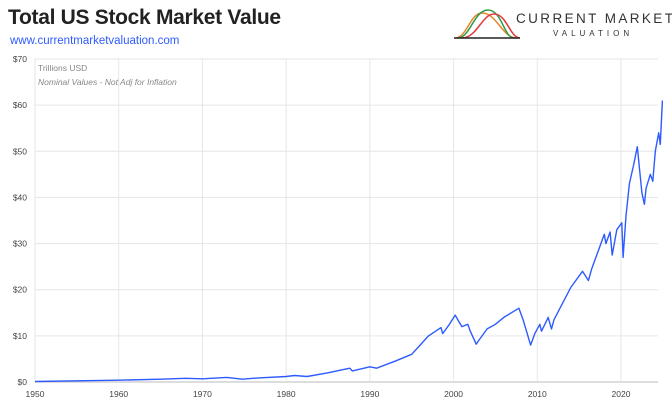 Image resolution: width=672 pixels, height=413 pixels. What do you see at coordinates (35, 394) in the screenshot?
I see `x-tick-label: 1950` at bounding box center [35, 394].